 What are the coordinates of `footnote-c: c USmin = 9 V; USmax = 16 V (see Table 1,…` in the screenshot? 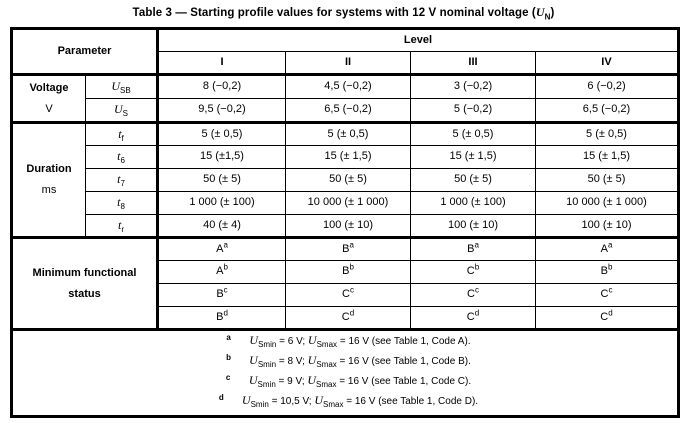 It's located at (348, 380).